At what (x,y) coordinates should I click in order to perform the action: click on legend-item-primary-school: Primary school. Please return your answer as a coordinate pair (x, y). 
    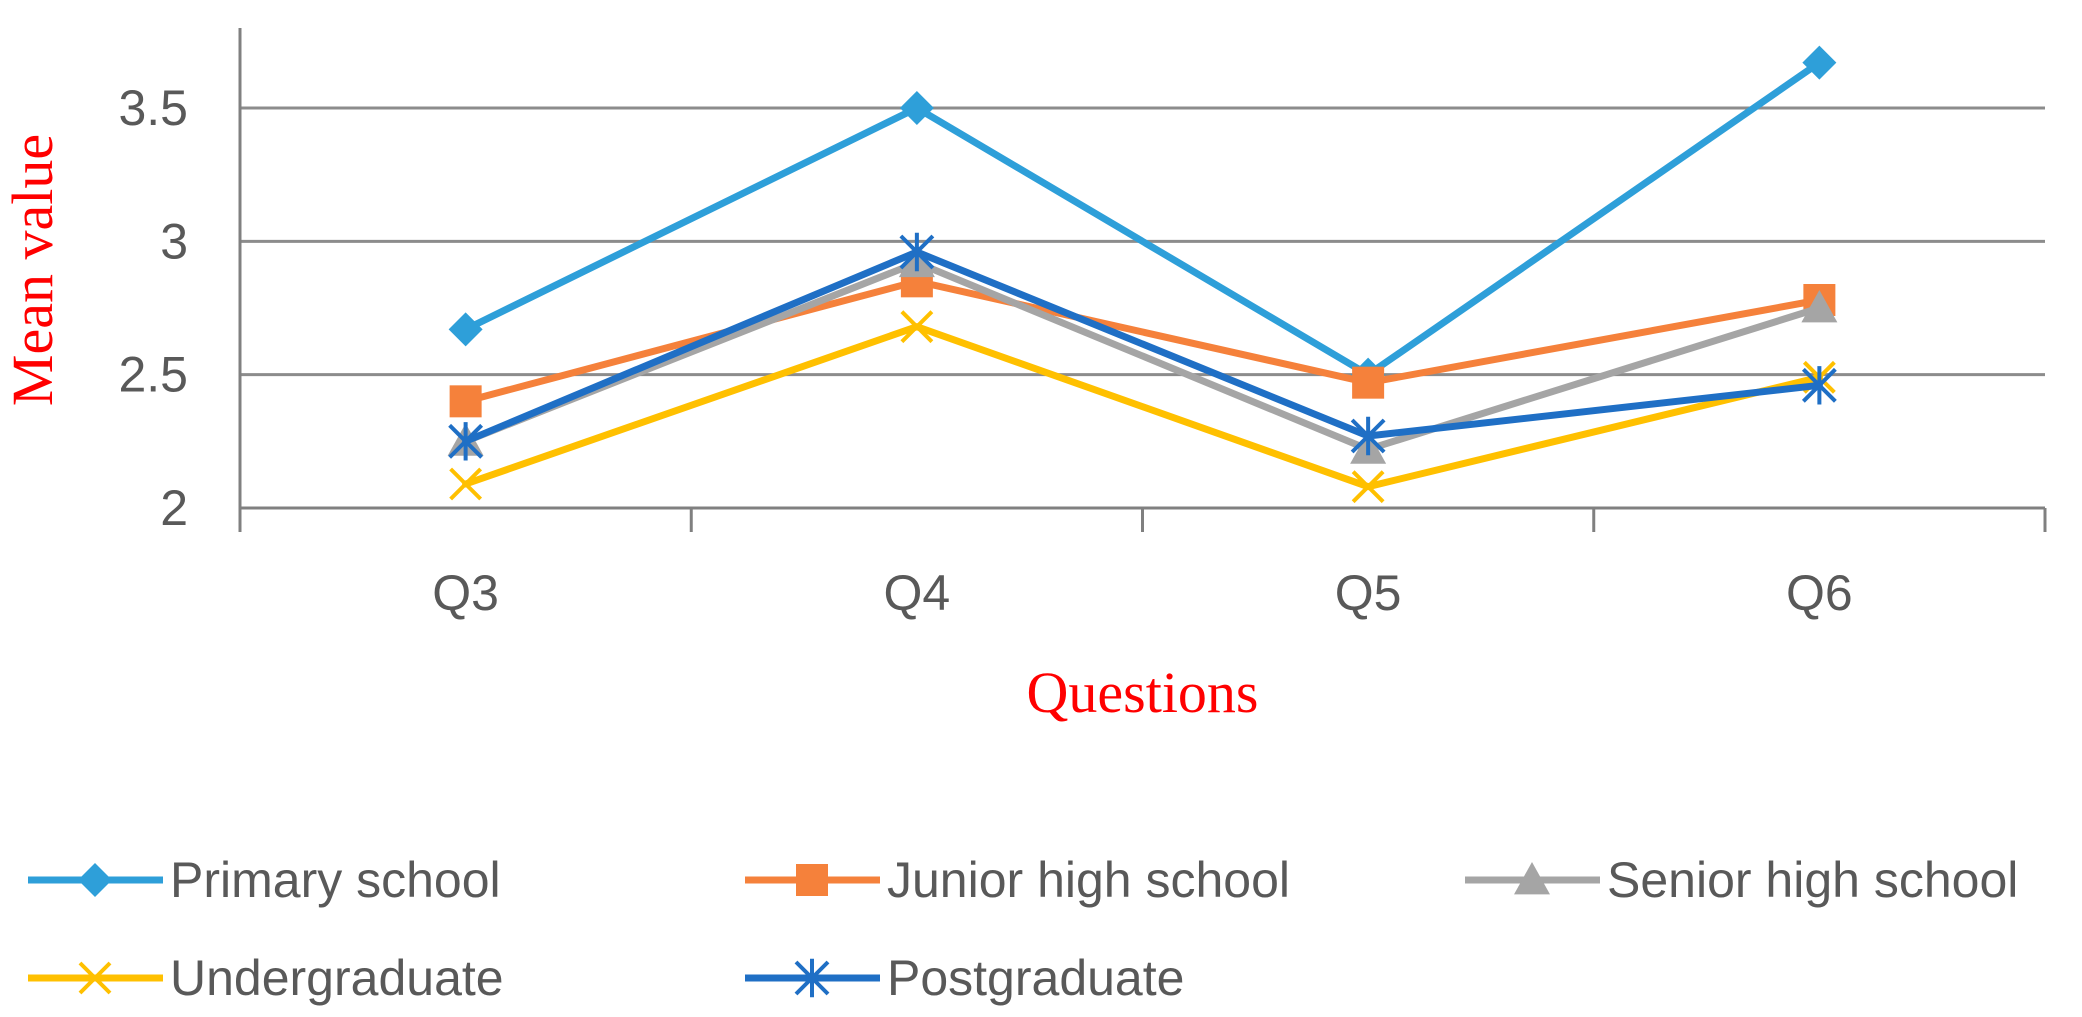
    Looking at the image, I should click on (264, 880).